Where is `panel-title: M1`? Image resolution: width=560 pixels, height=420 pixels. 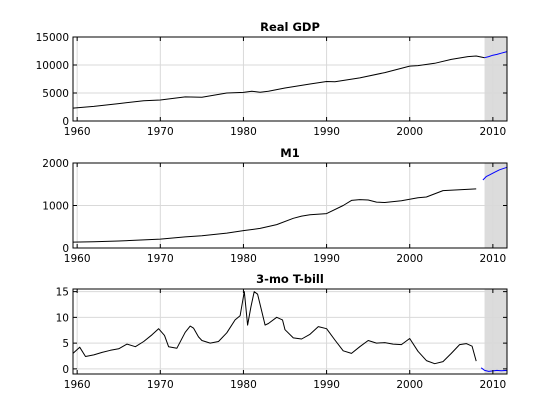
panel-title: M1 is located at coordinates (289, 153).